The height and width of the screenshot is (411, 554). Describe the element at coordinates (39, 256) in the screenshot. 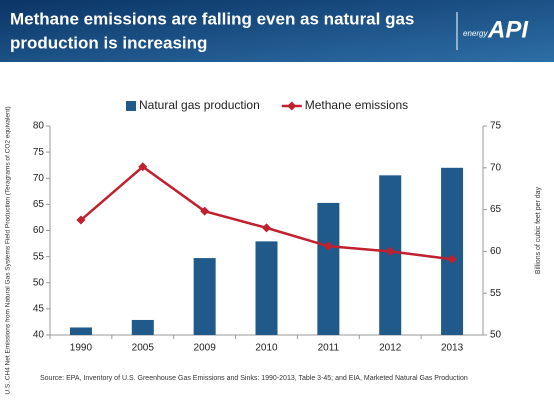

I see `y-tick-label: 55` at that location.